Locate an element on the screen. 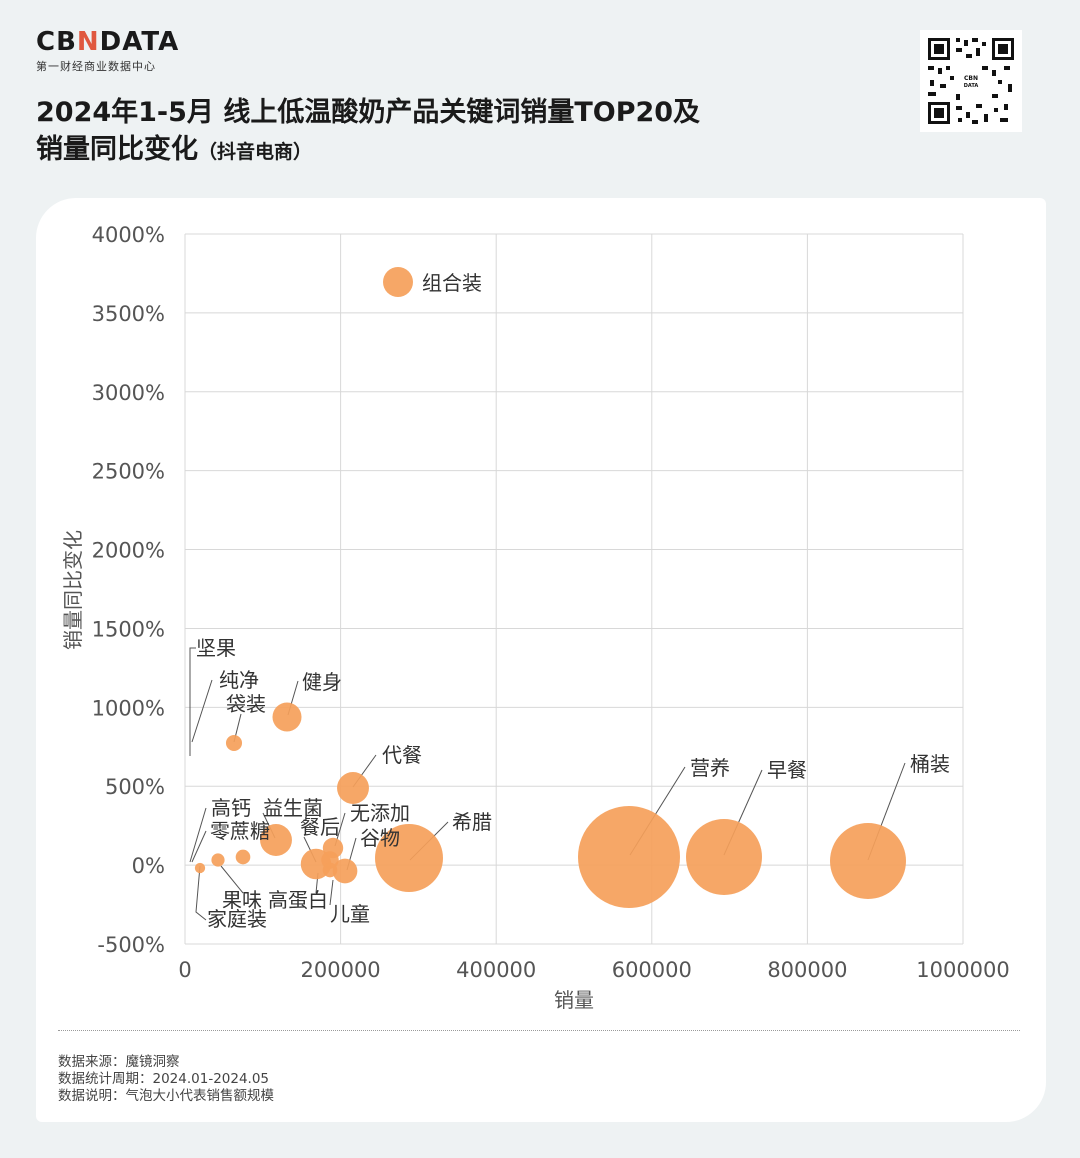 The image size is (1080, 1158). bubble-希腊 is located at coordinates (409, 858).